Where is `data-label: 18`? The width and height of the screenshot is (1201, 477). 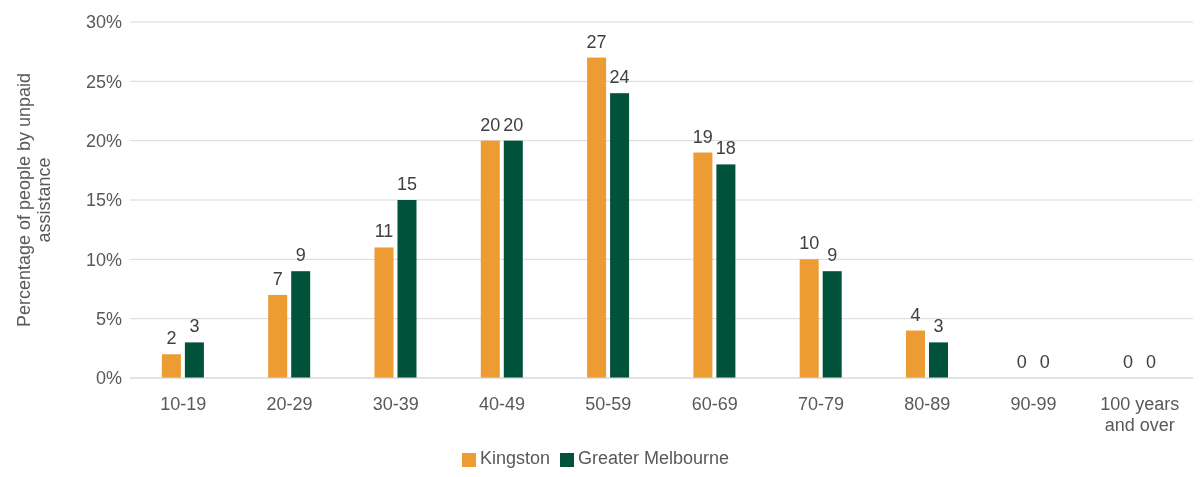
data-label: 18 is located at coordinates (725, 148).